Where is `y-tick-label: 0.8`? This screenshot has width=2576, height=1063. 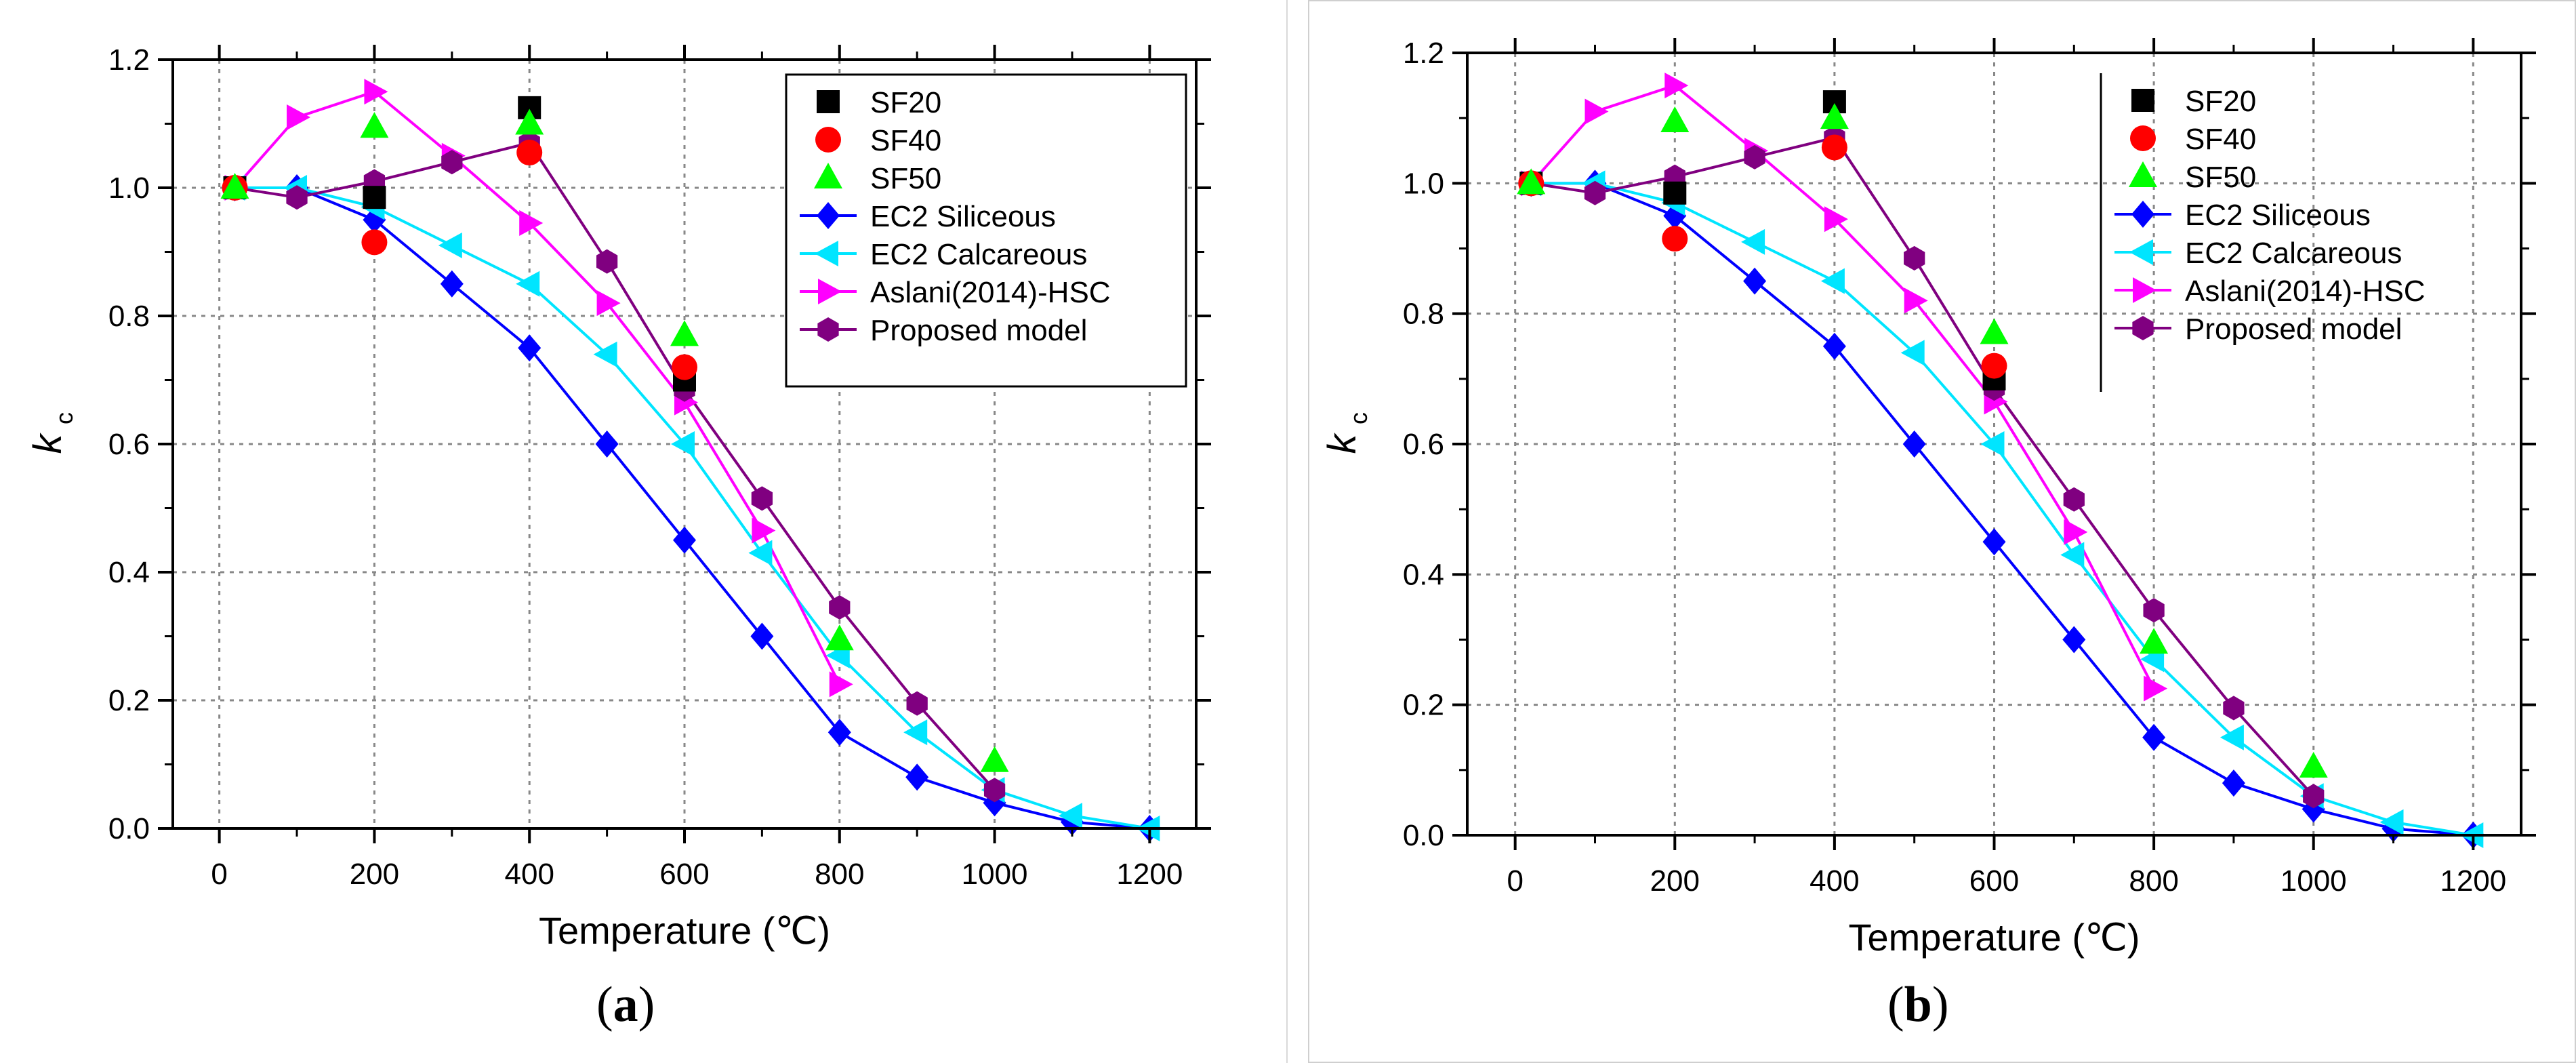 y-tick-label: 0.8 is located at coordinates (129, 316).